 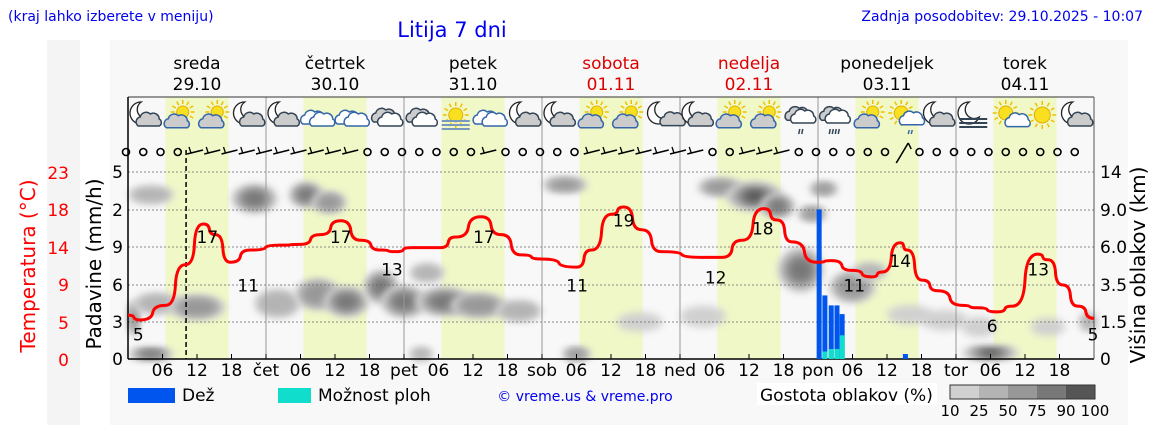 What do you see at coordinates (584, 397) in the screenshot?
I see `copyright-link: © vreme.us & vreme.pro` at bounding box center [584, 397].